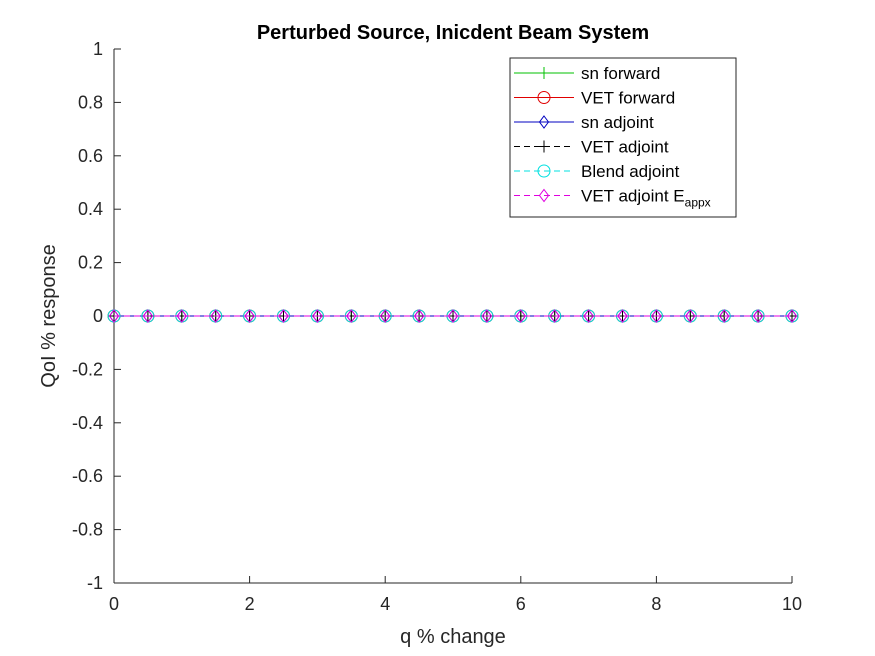 This screenshot has width=875, height=656. What do you see at coordinates (87, 423) in the screenshot?
I see `y-tick-label: -0.4` at bounding box center [87, 423].